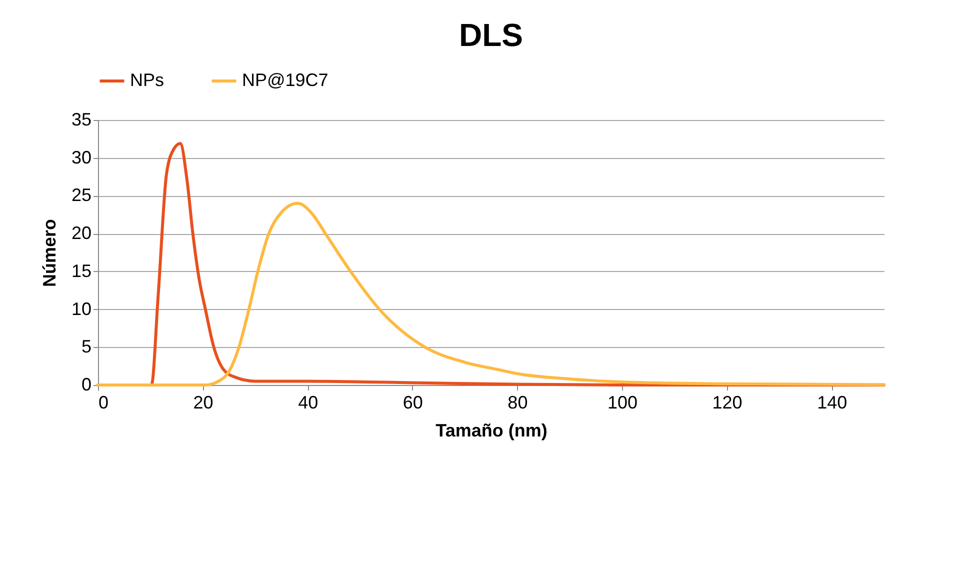  Describe the element at coordinates (86, 346) in the screenshot. I see `y-tick-label: 5` at that location.